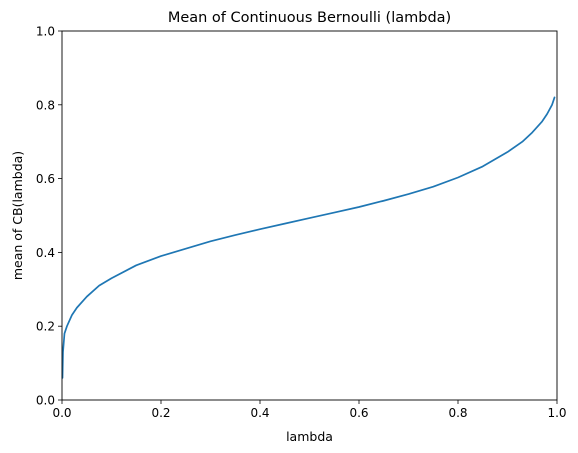  Describe the element at coordinates (309, 18) in the screenshot. I see `chart-title: Mean of Continuous Bernoulli (lambda)` at that location.